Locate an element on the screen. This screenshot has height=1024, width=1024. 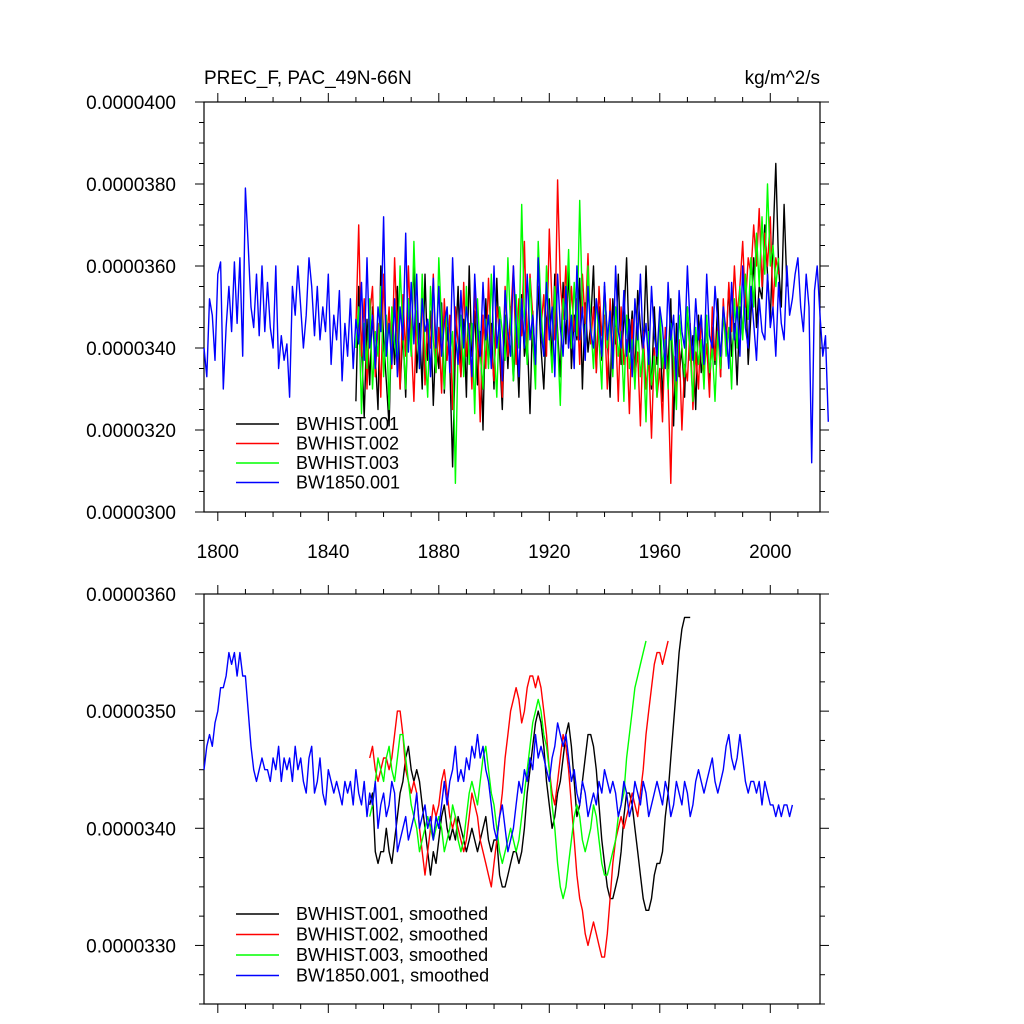
chart-title: PREC_F, PAC_49N-66N is located at coordinates (308, 78).